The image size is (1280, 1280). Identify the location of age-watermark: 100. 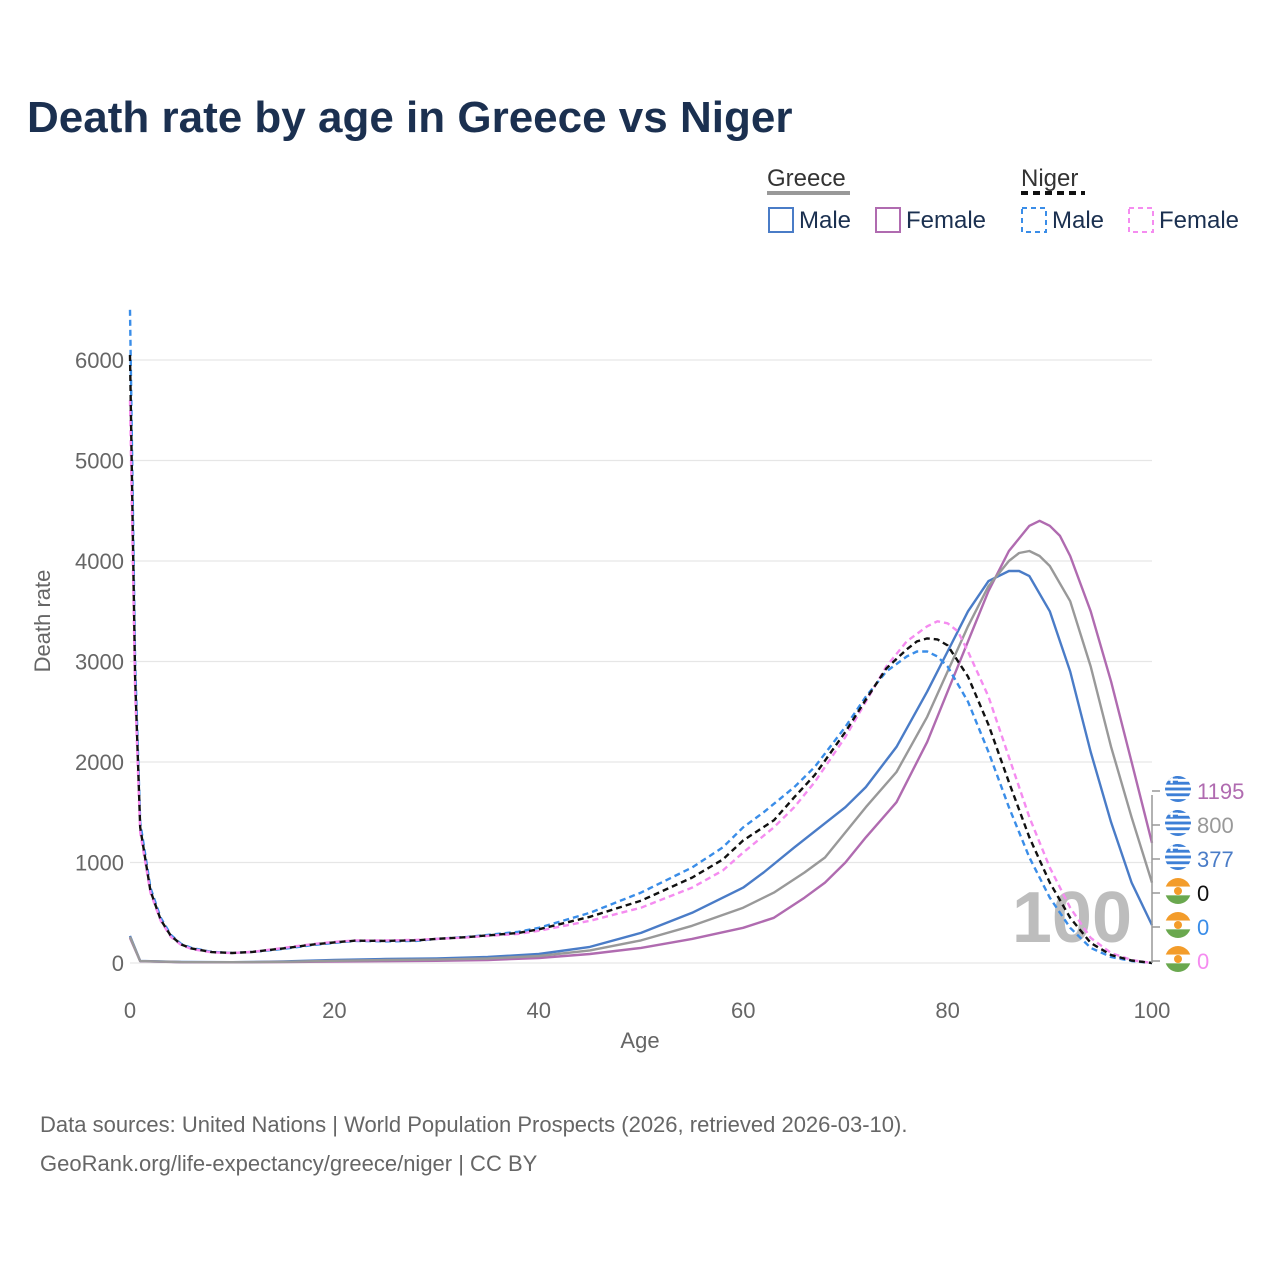
(1072, 918).